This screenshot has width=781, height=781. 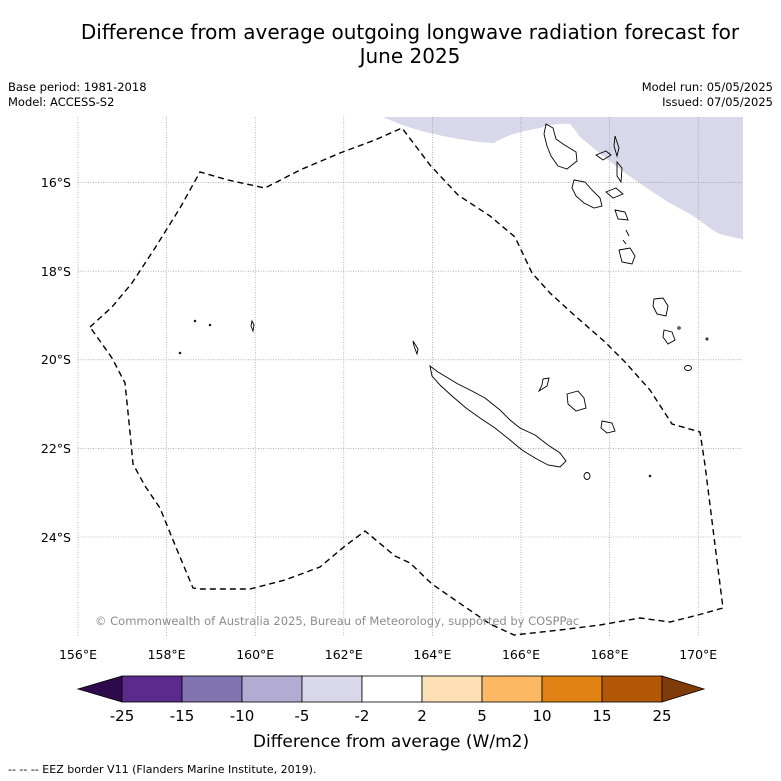 I want to click on x-tick-164: 164°E, so click(x=432, y=654).